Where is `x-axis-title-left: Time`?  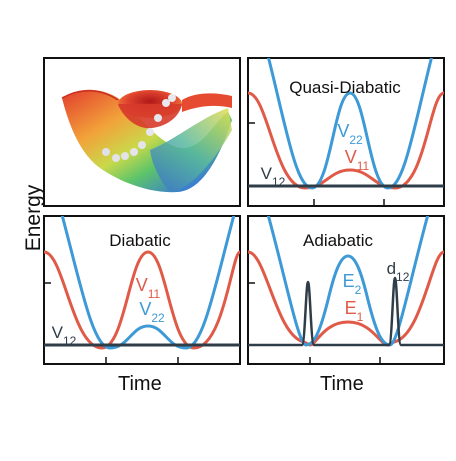 x-axis-title-left: Time is located at coordinates (140, 384).